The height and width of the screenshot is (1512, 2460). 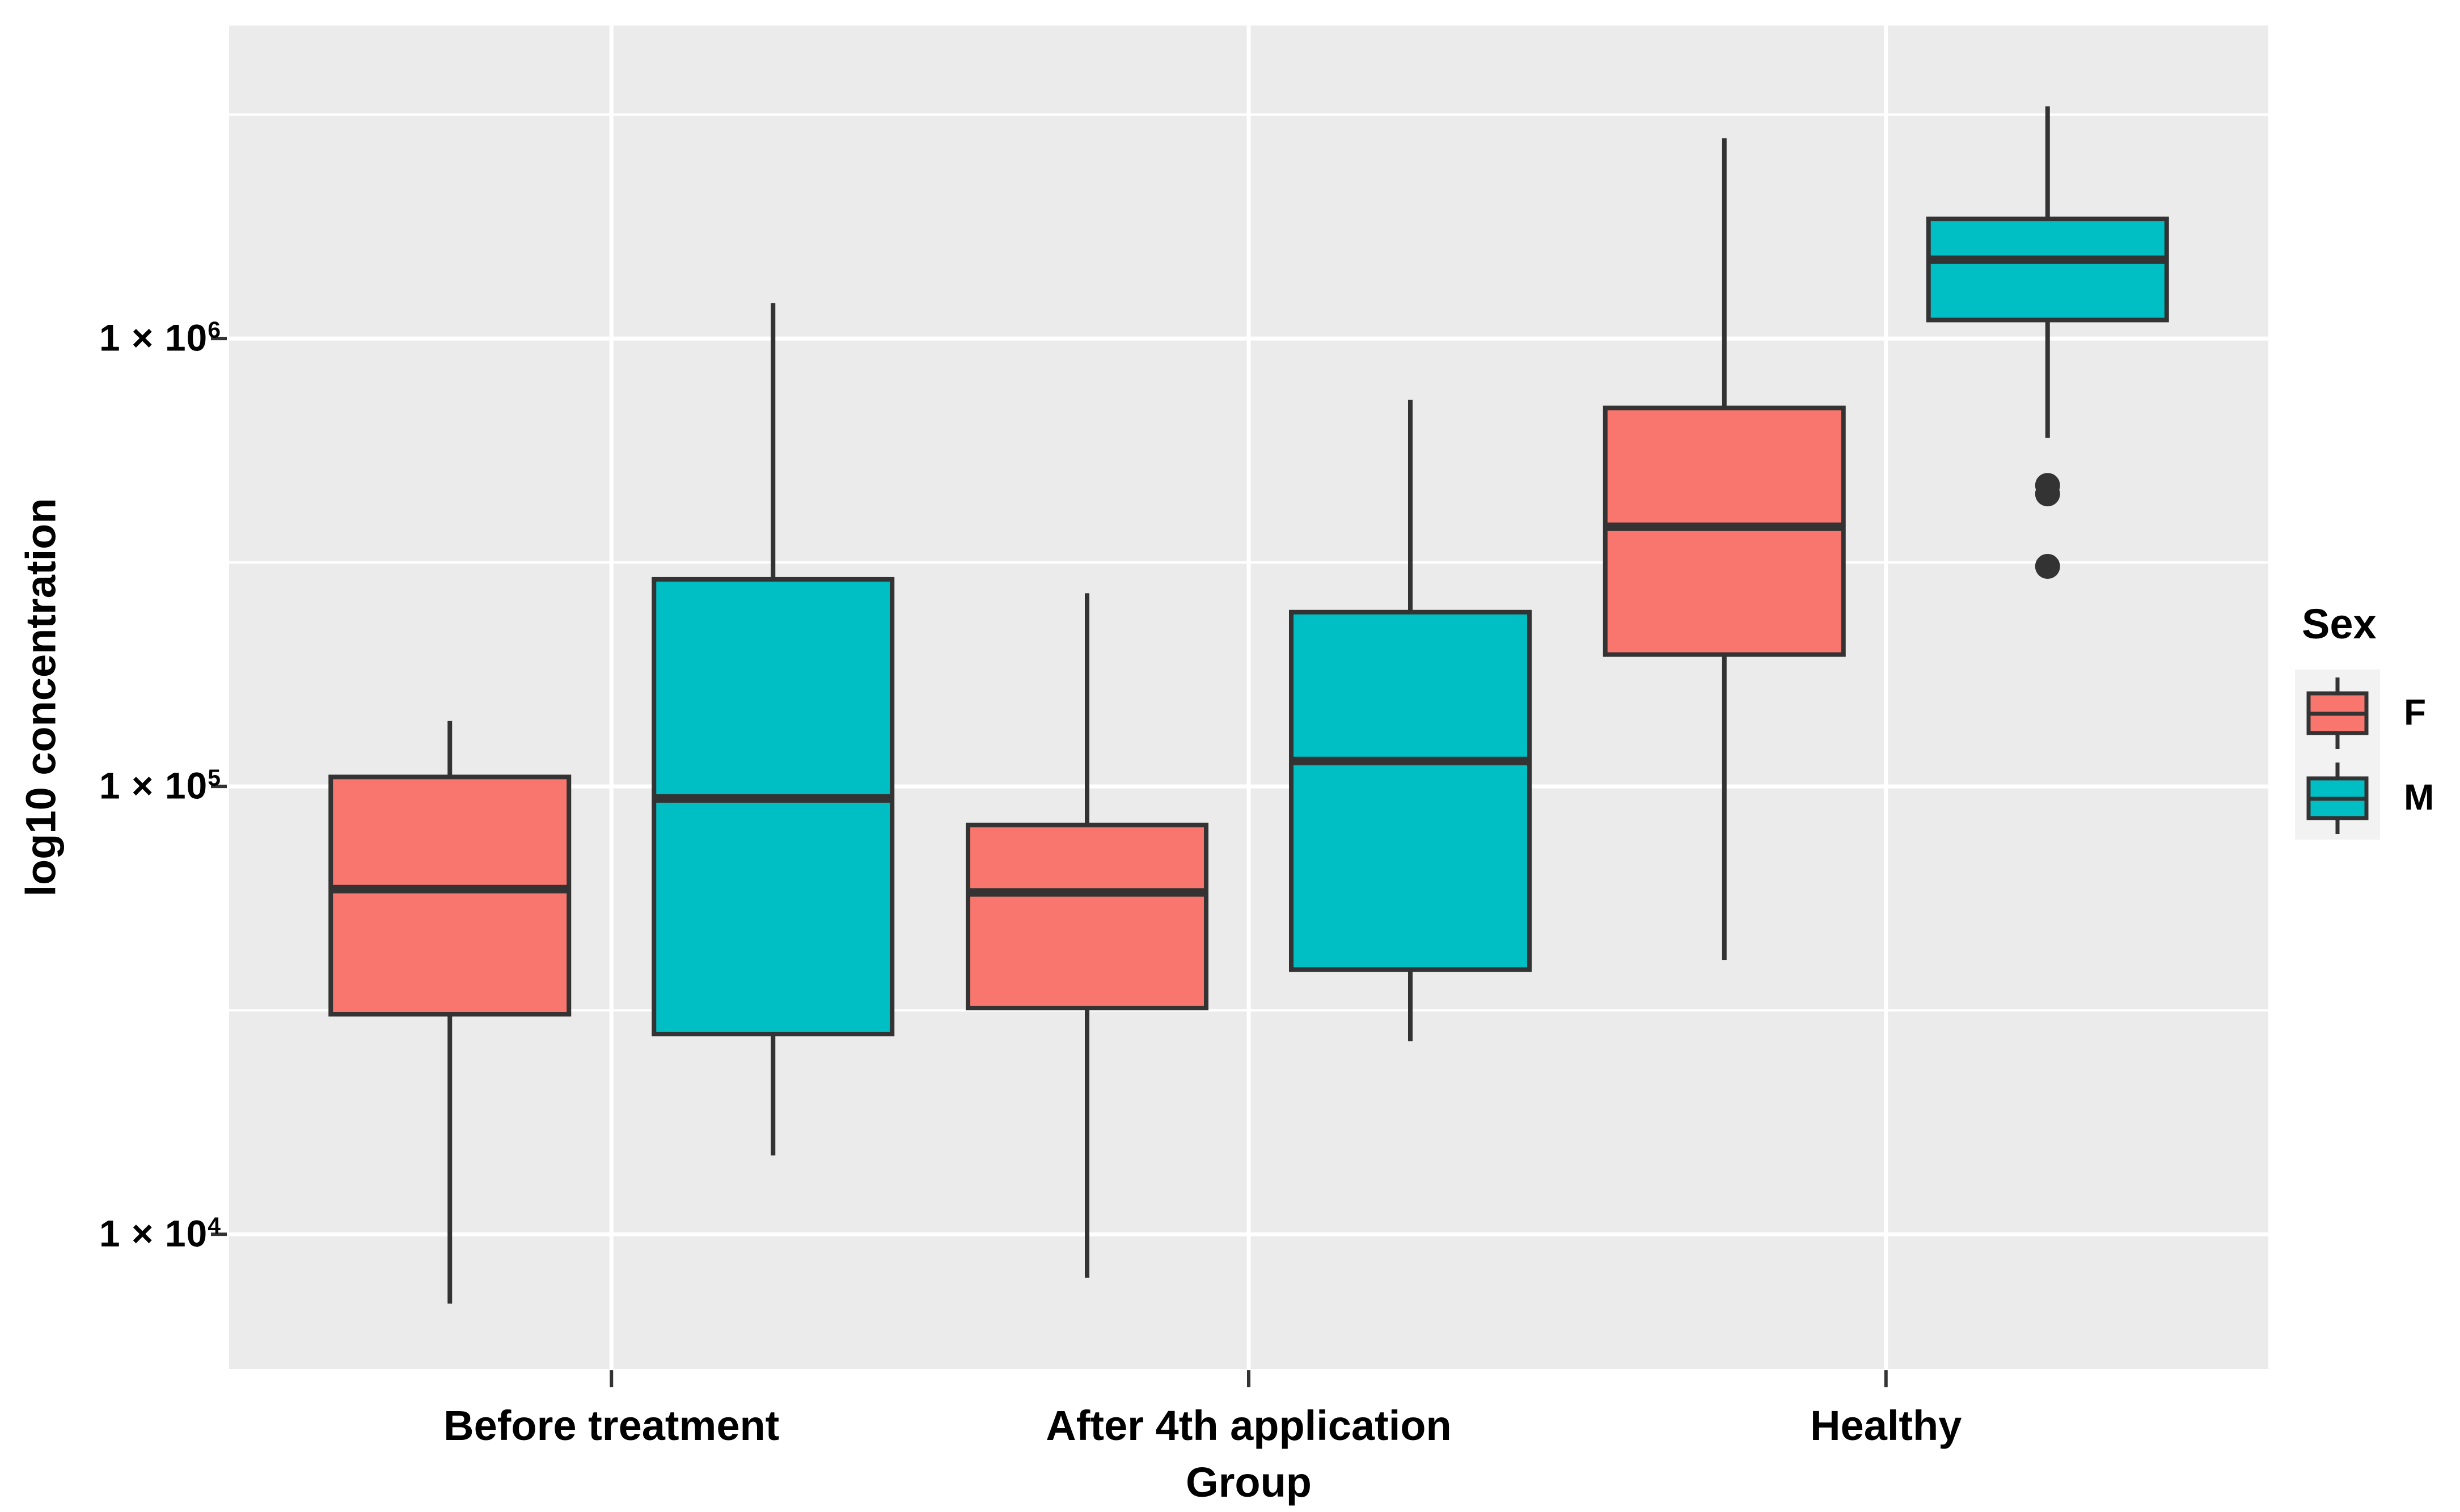 I want to click on x-tick-label-before-treatment: Before treatment, so click(x=611, y=1425).